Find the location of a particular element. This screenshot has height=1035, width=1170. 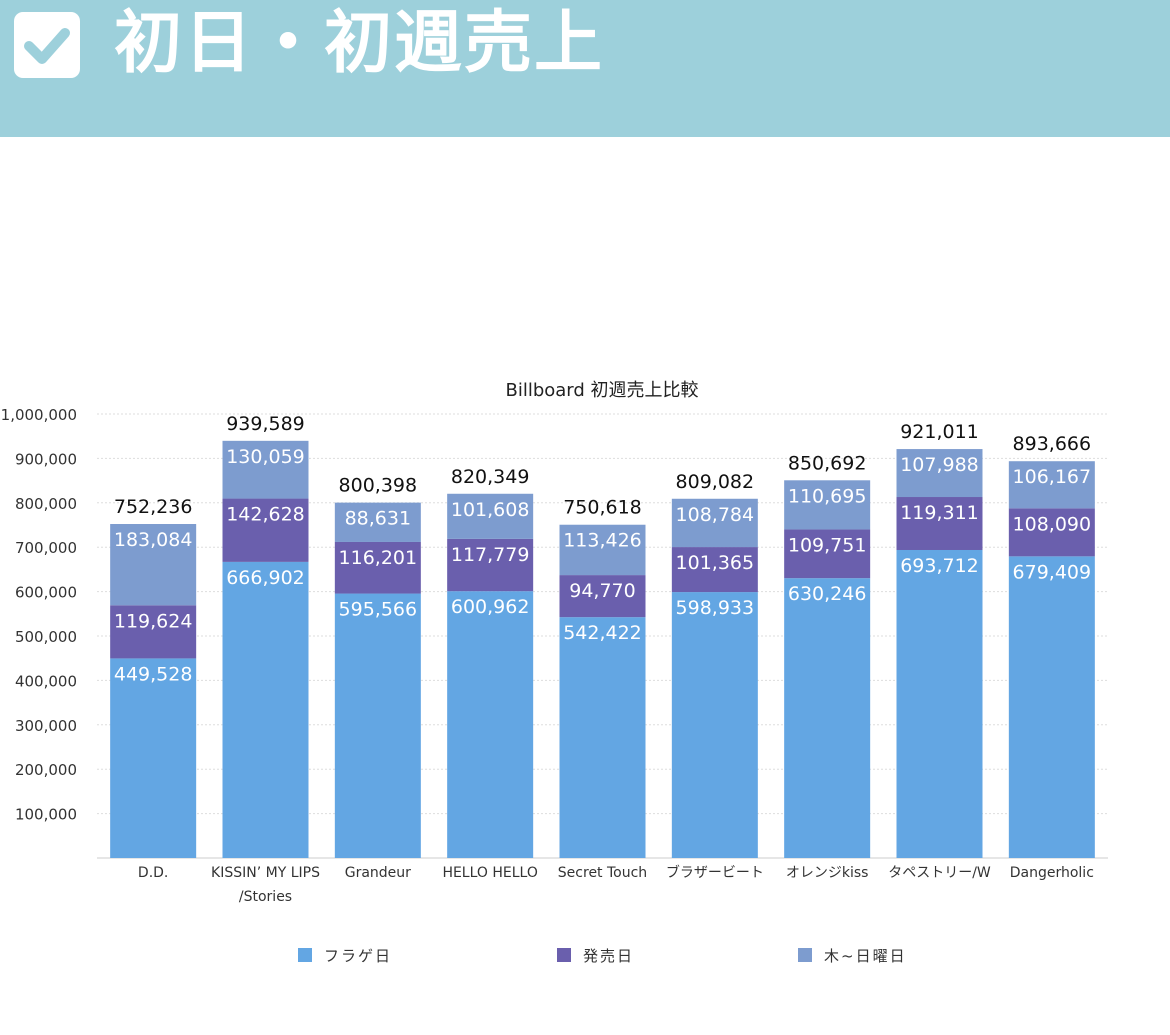

legend-item: 発売日 is located at coordinates (595, 955).